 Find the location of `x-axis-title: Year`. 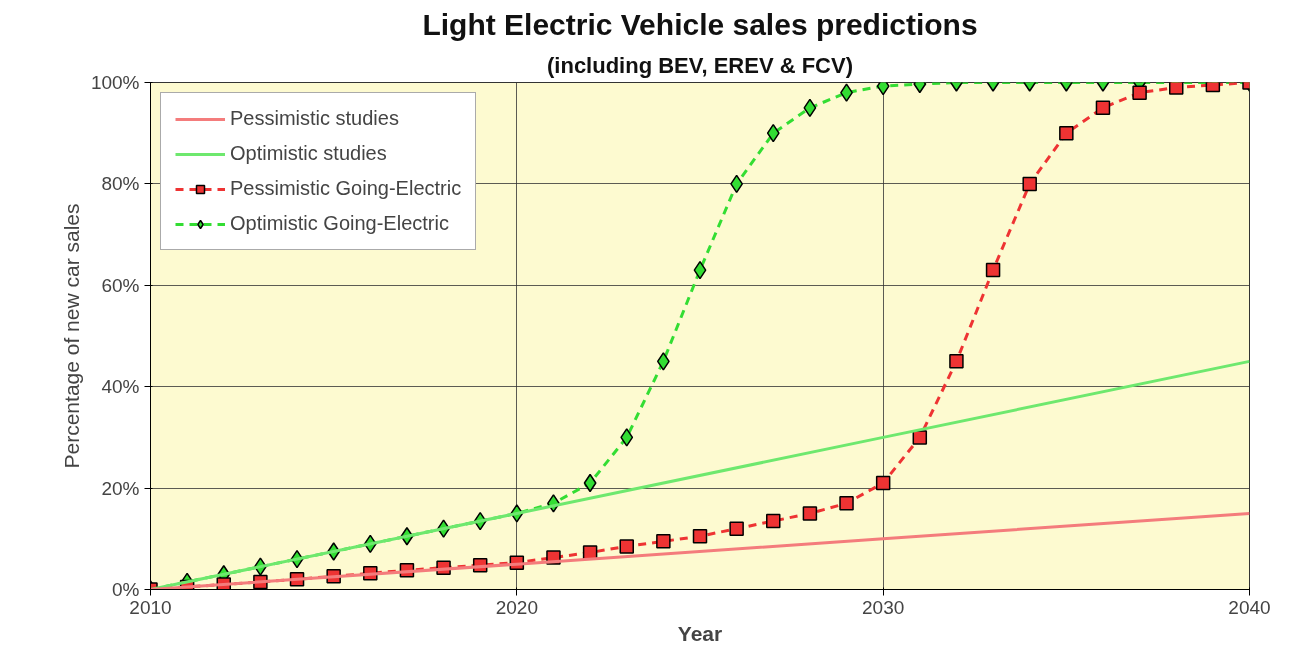

x-axis-title: Year is located at coordinates (700, 633).